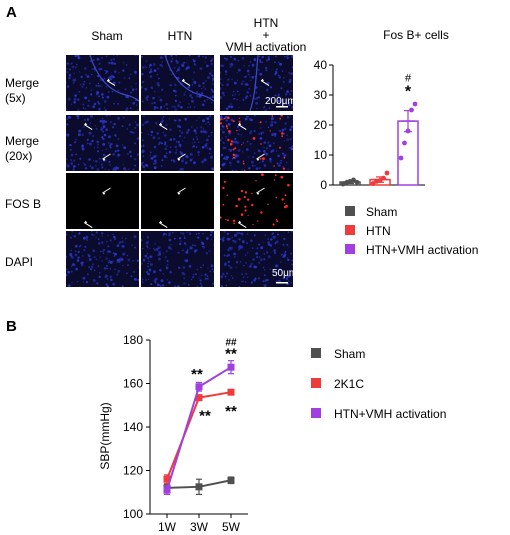 The width and height of the screenshot is (510, 535). What do you see at coordinates (378, 384) in the screenshot?
I see `line-chart-legend: Sham 2K1C HTN+VMH activation` at bounding box center [378, 384].